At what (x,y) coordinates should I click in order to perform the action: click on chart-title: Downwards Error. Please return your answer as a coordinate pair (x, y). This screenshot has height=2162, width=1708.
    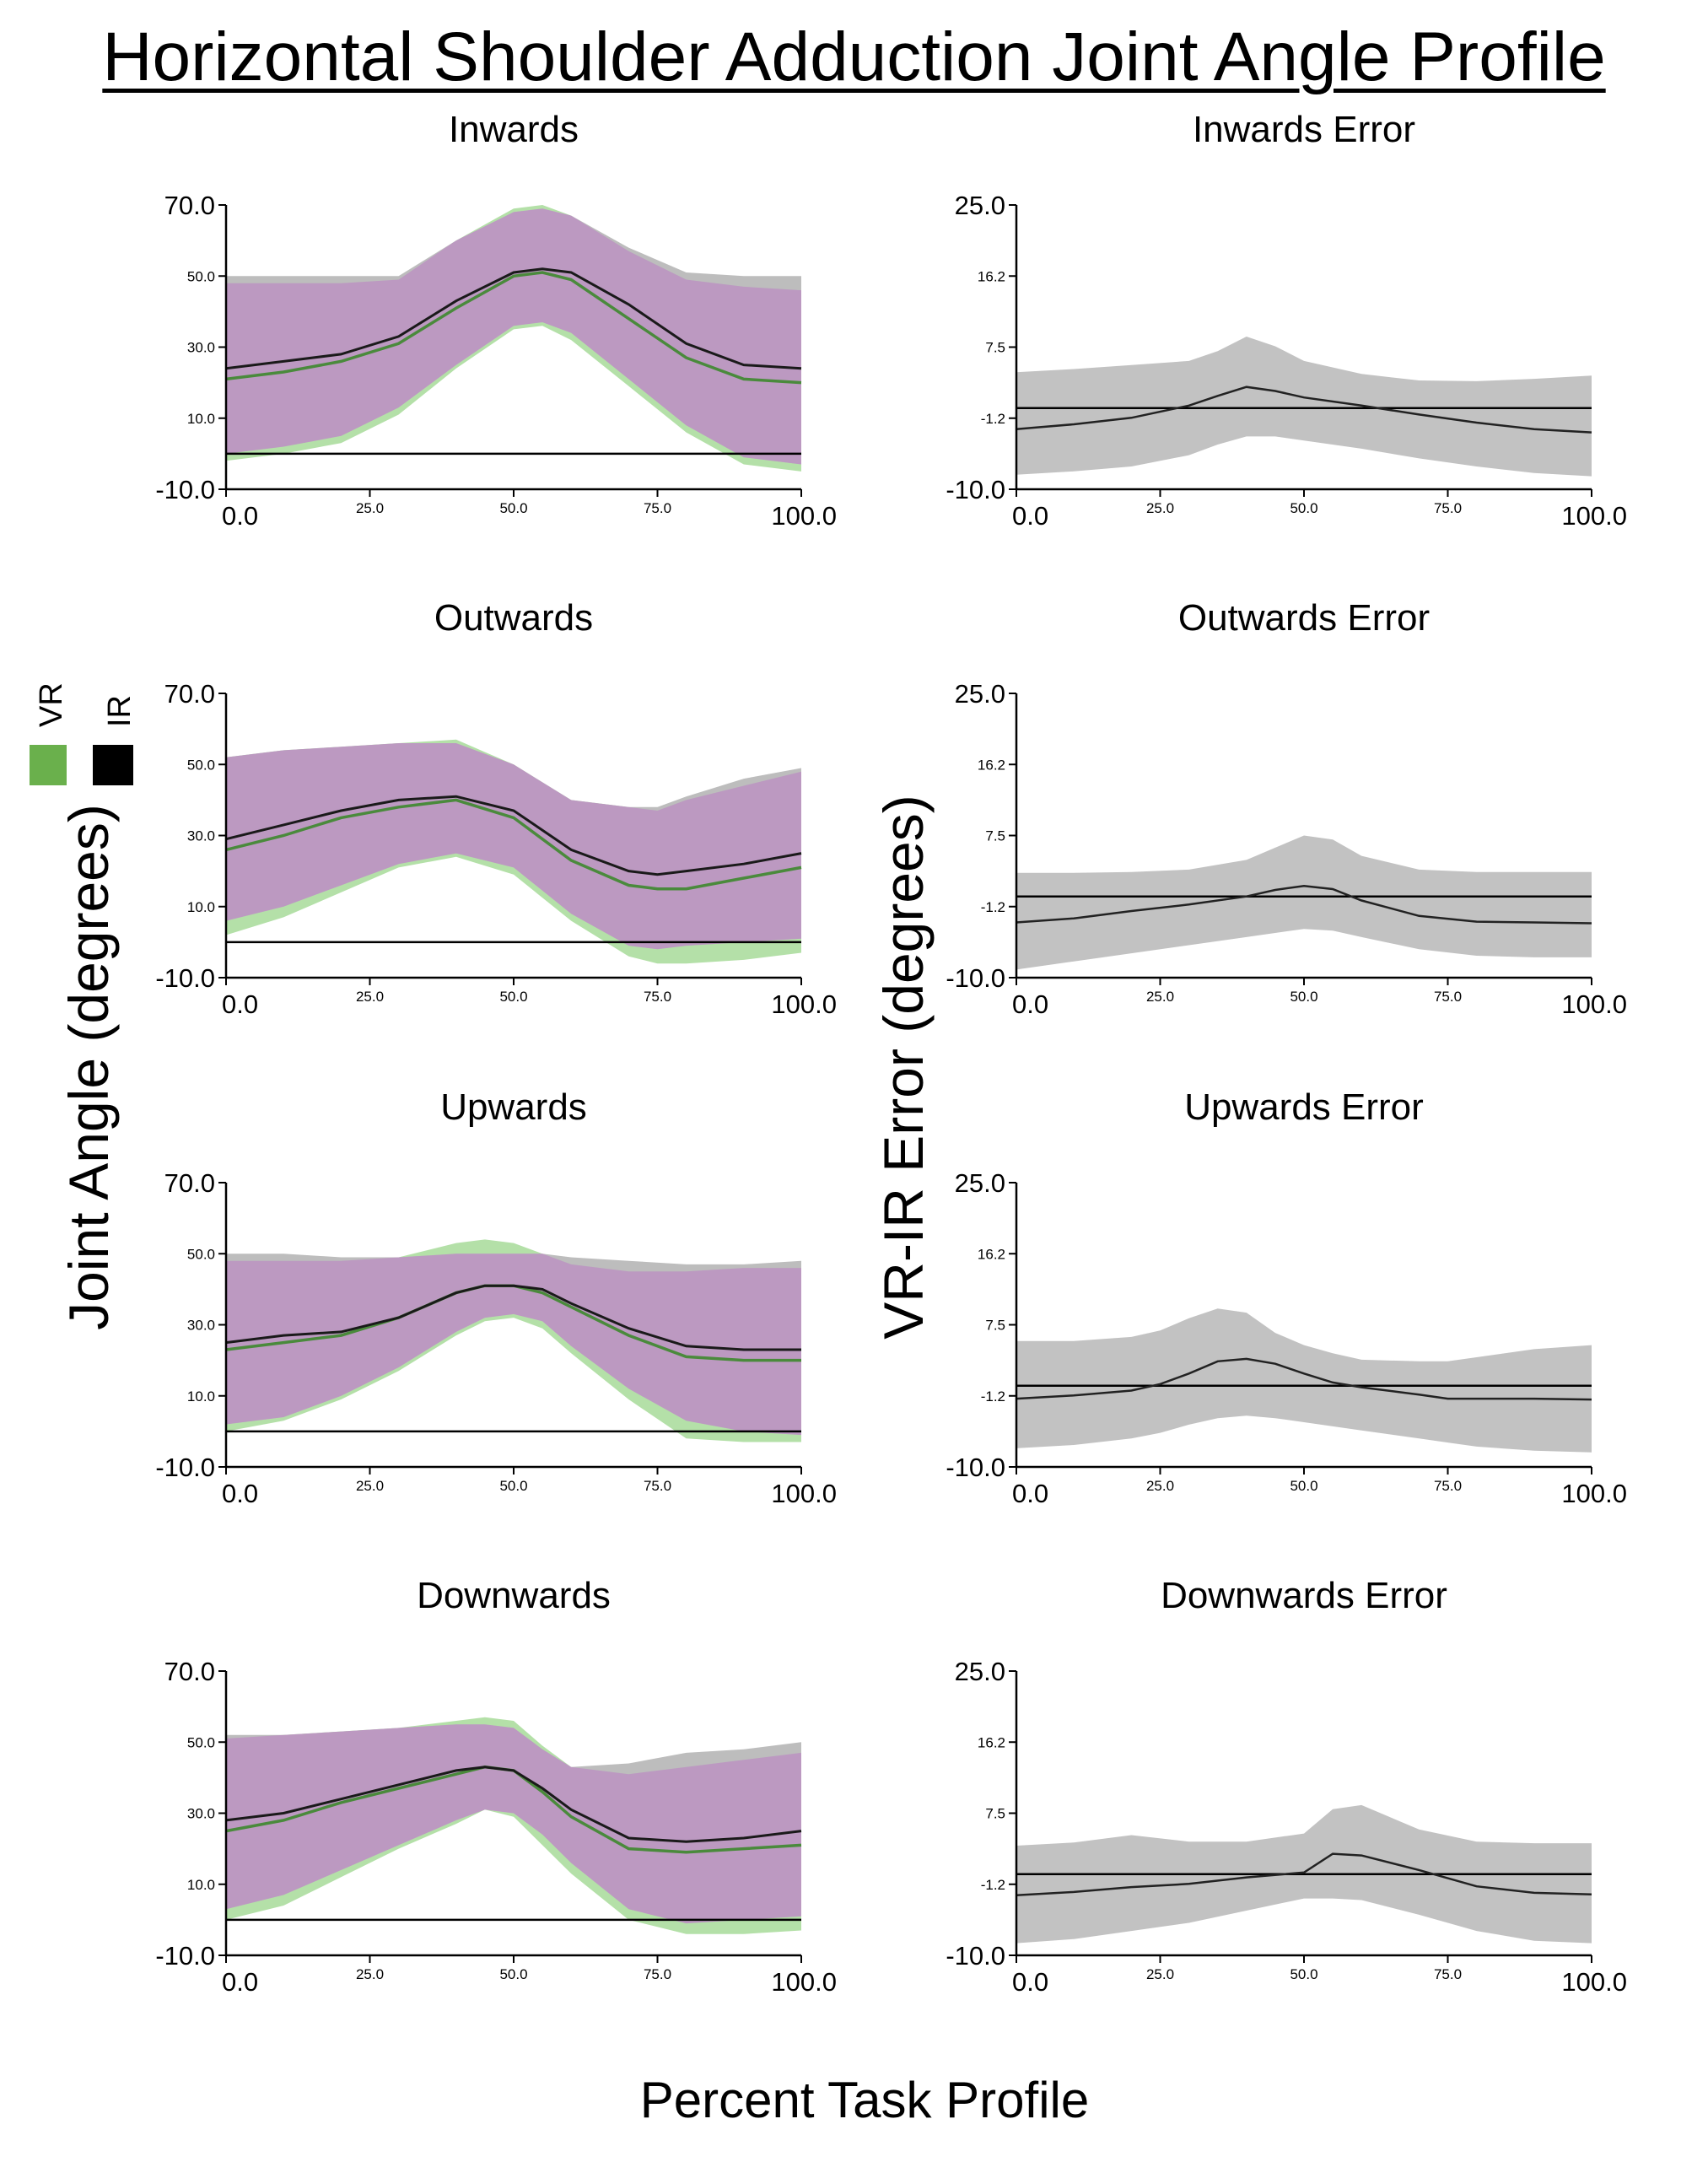
    Looking at the image, I should click on (1304, 1595).